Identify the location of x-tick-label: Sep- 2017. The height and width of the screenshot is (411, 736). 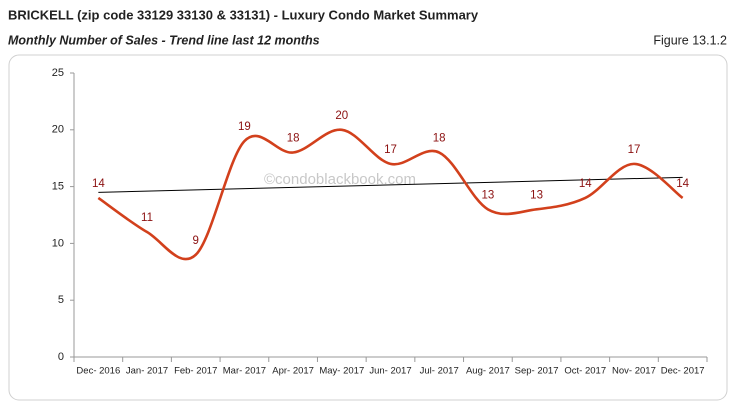
(537, 371).